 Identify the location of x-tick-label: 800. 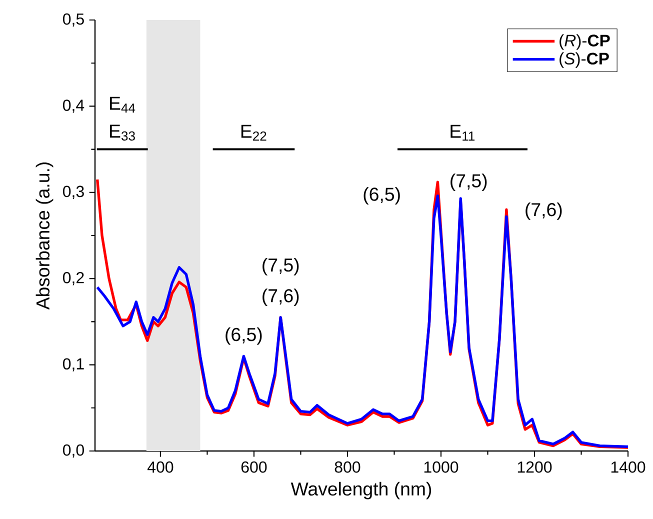
(347, 467).